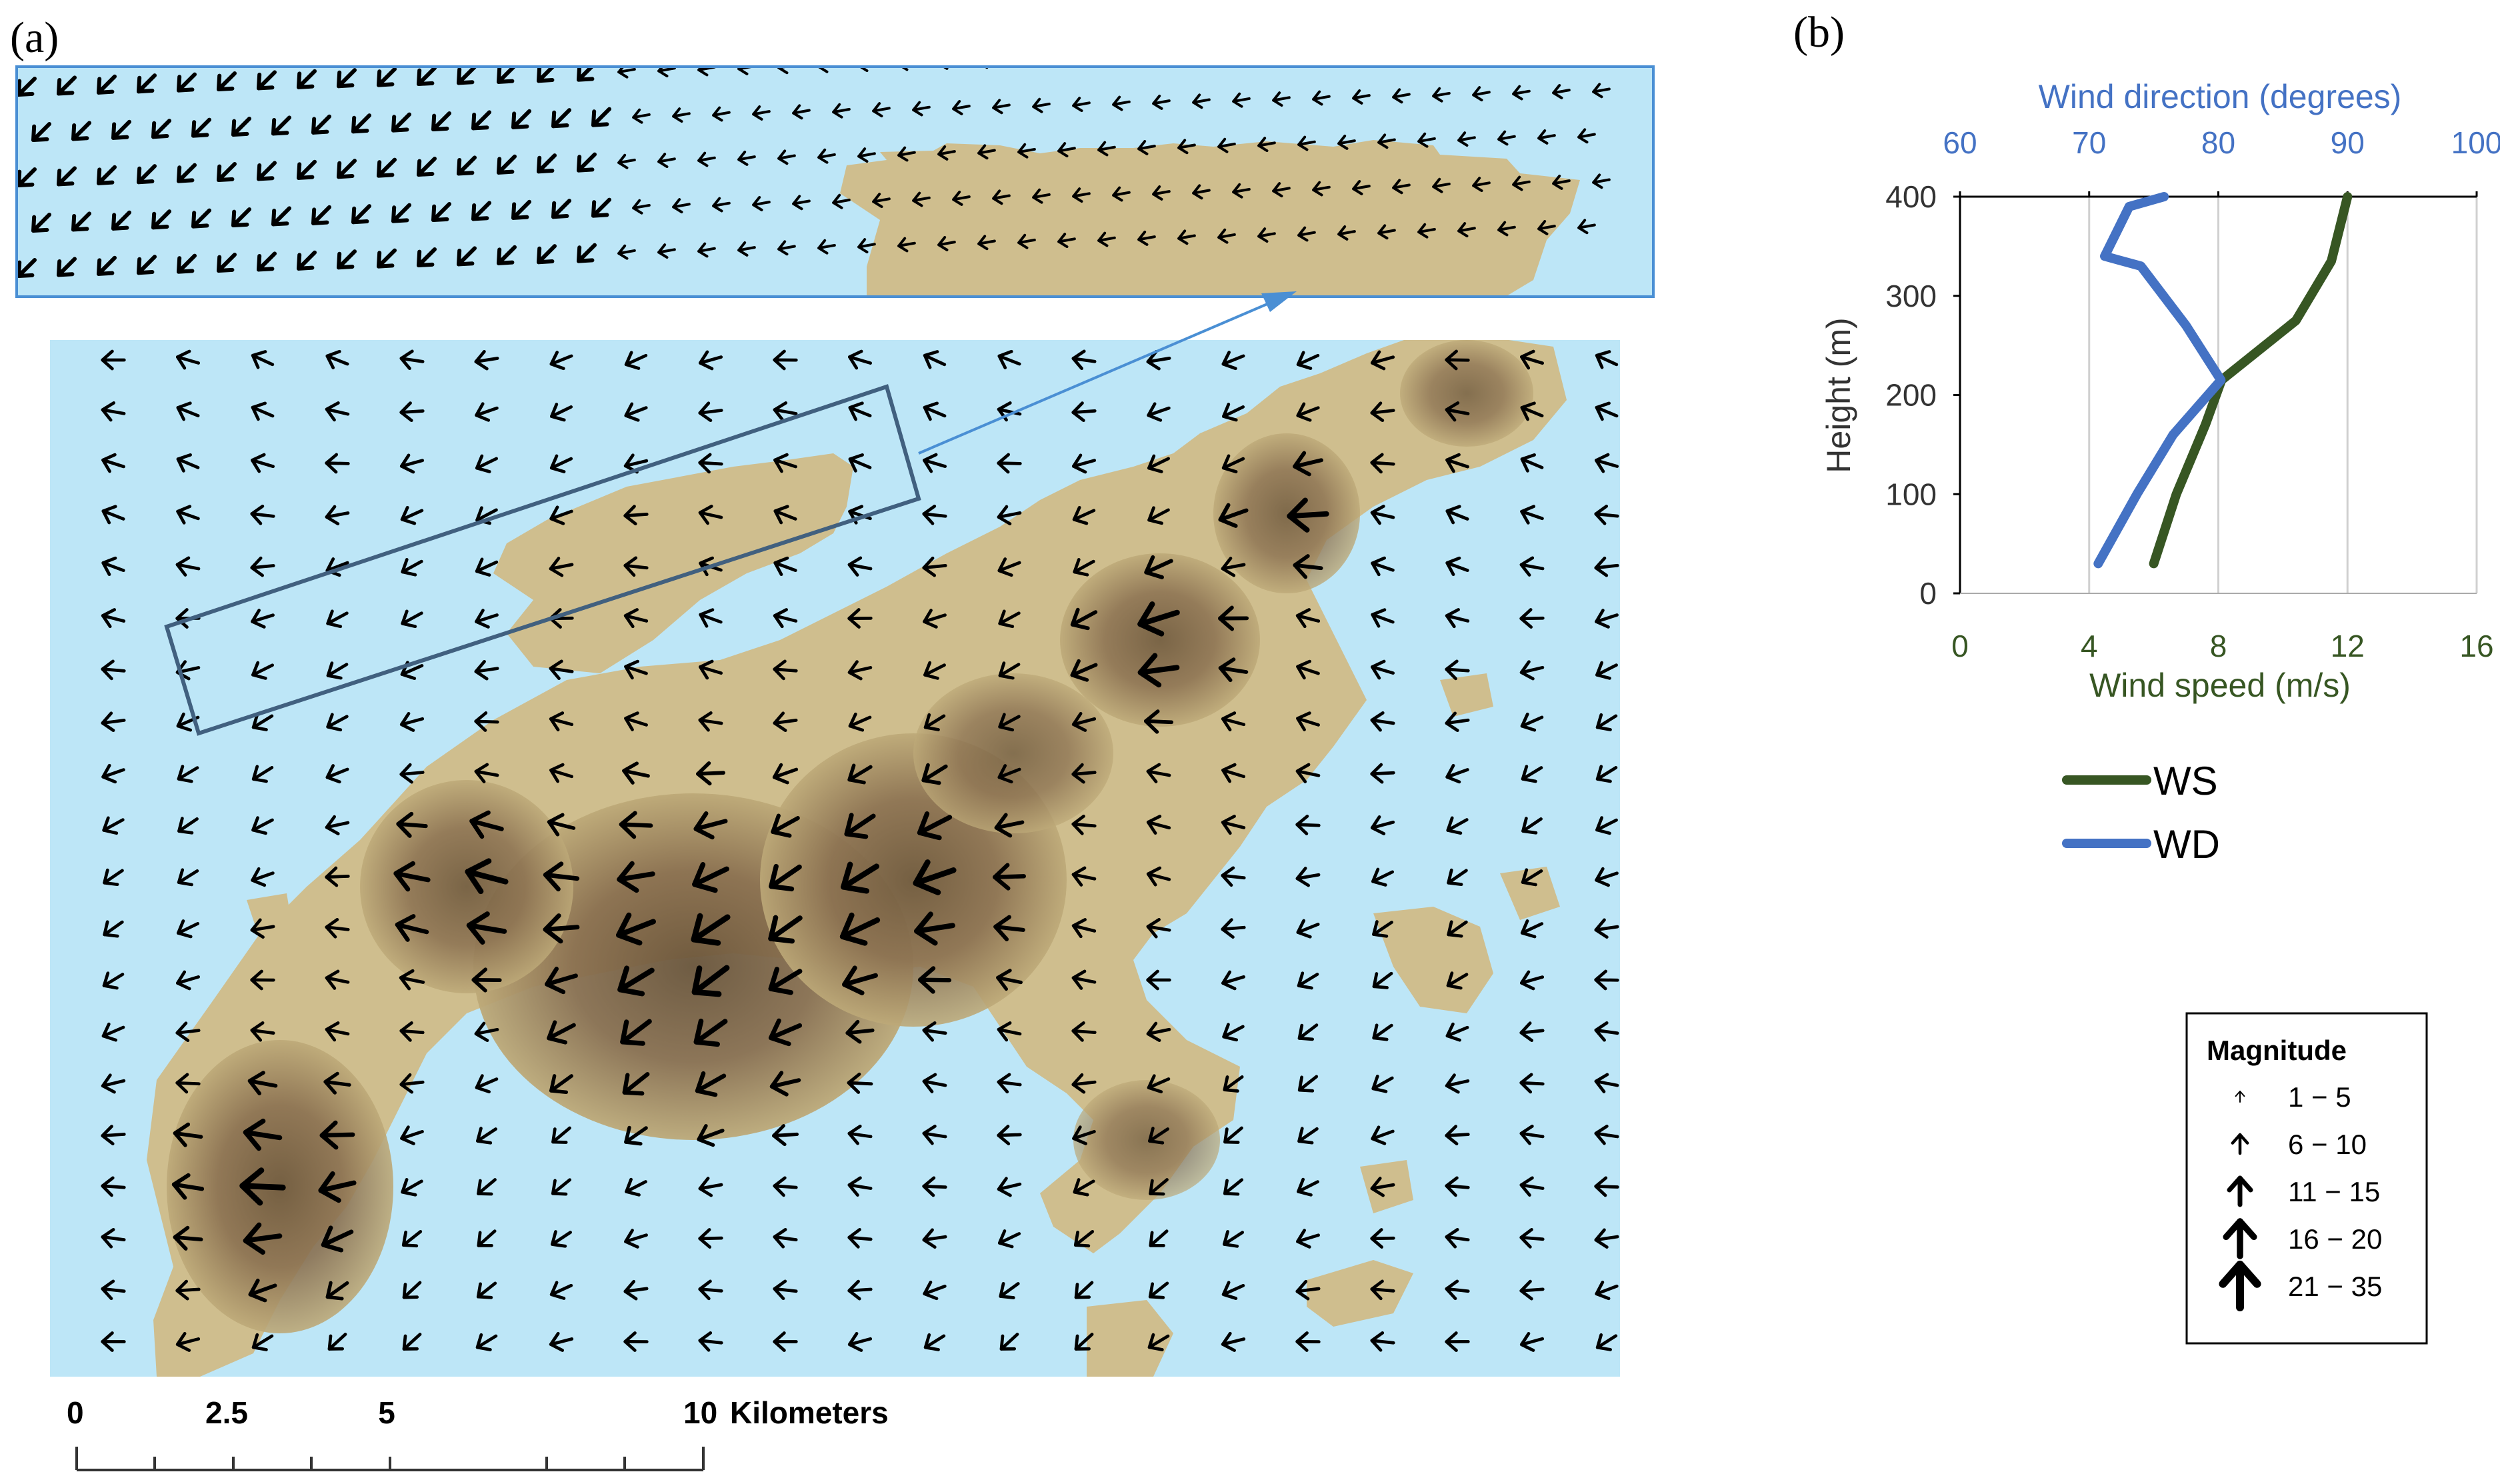  What do you see at coordinates (2327, 1144) in the screenshot?
I see `magnitude-class-label: 6 − 10` at bounding box center [2327, 1144].